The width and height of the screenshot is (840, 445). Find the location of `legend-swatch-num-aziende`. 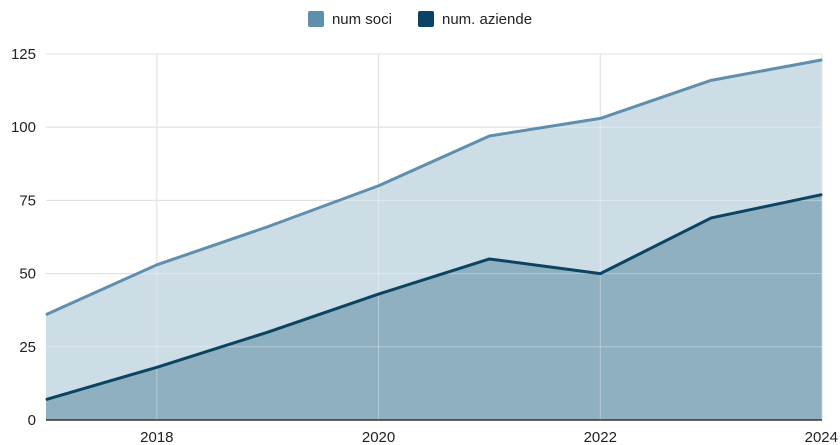

legend-swatch-num-aziende is located at coordinates (425, 19).